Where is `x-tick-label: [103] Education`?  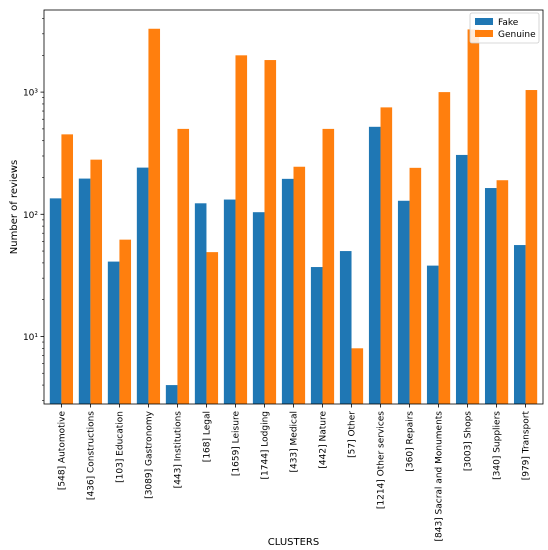 x-tick-label: [103] Education is located at coordinates (120, 447).